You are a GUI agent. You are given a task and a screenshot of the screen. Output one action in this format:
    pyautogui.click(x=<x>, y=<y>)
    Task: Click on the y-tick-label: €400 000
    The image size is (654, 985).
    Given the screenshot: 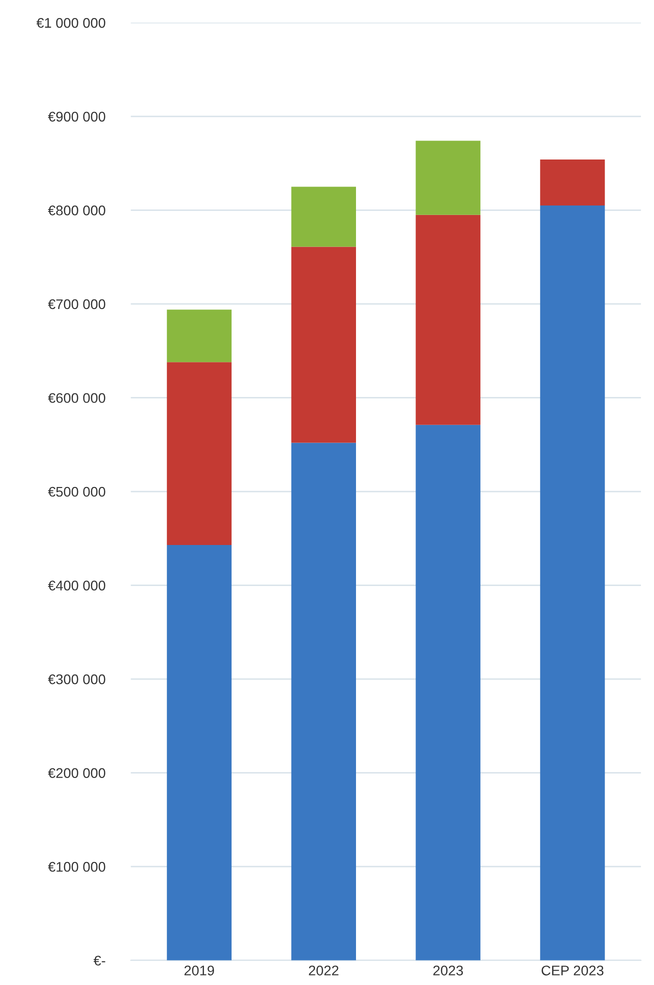 What is the action you would take?
    pyautogui.click(x=77, y=585)
    